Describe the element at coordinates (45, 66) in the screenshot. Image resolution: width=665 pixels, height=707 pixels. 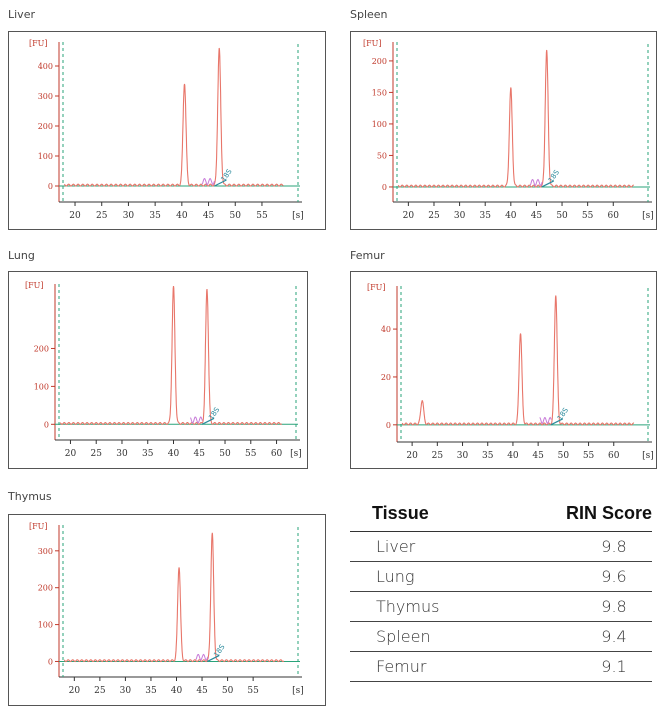
I see `y-tick-label: 400` at that location.